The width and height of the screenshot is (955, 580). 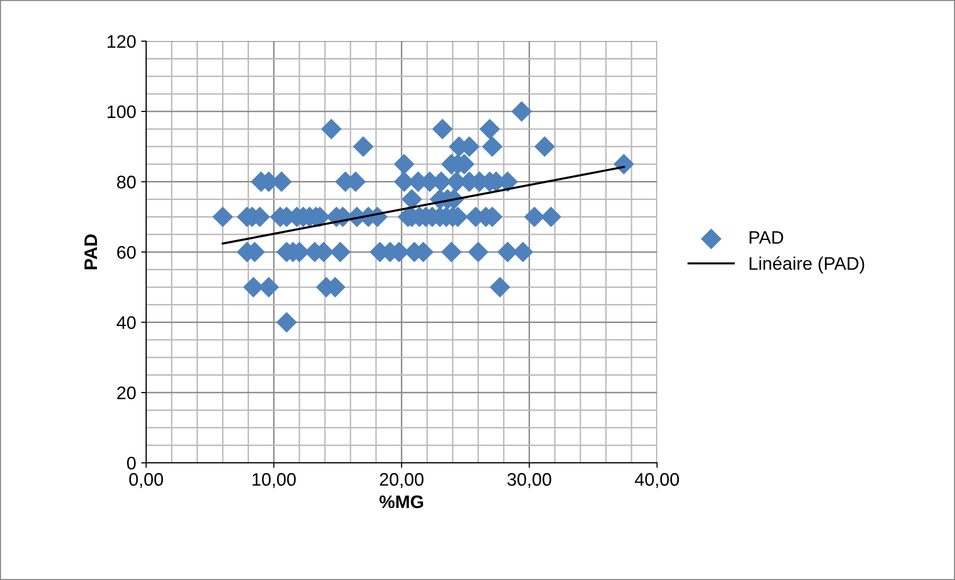 What do you see at coordinates (656, 480) in the screenshot?
I see `x-tick-label: 40,00` at bounding box center [656, 480].